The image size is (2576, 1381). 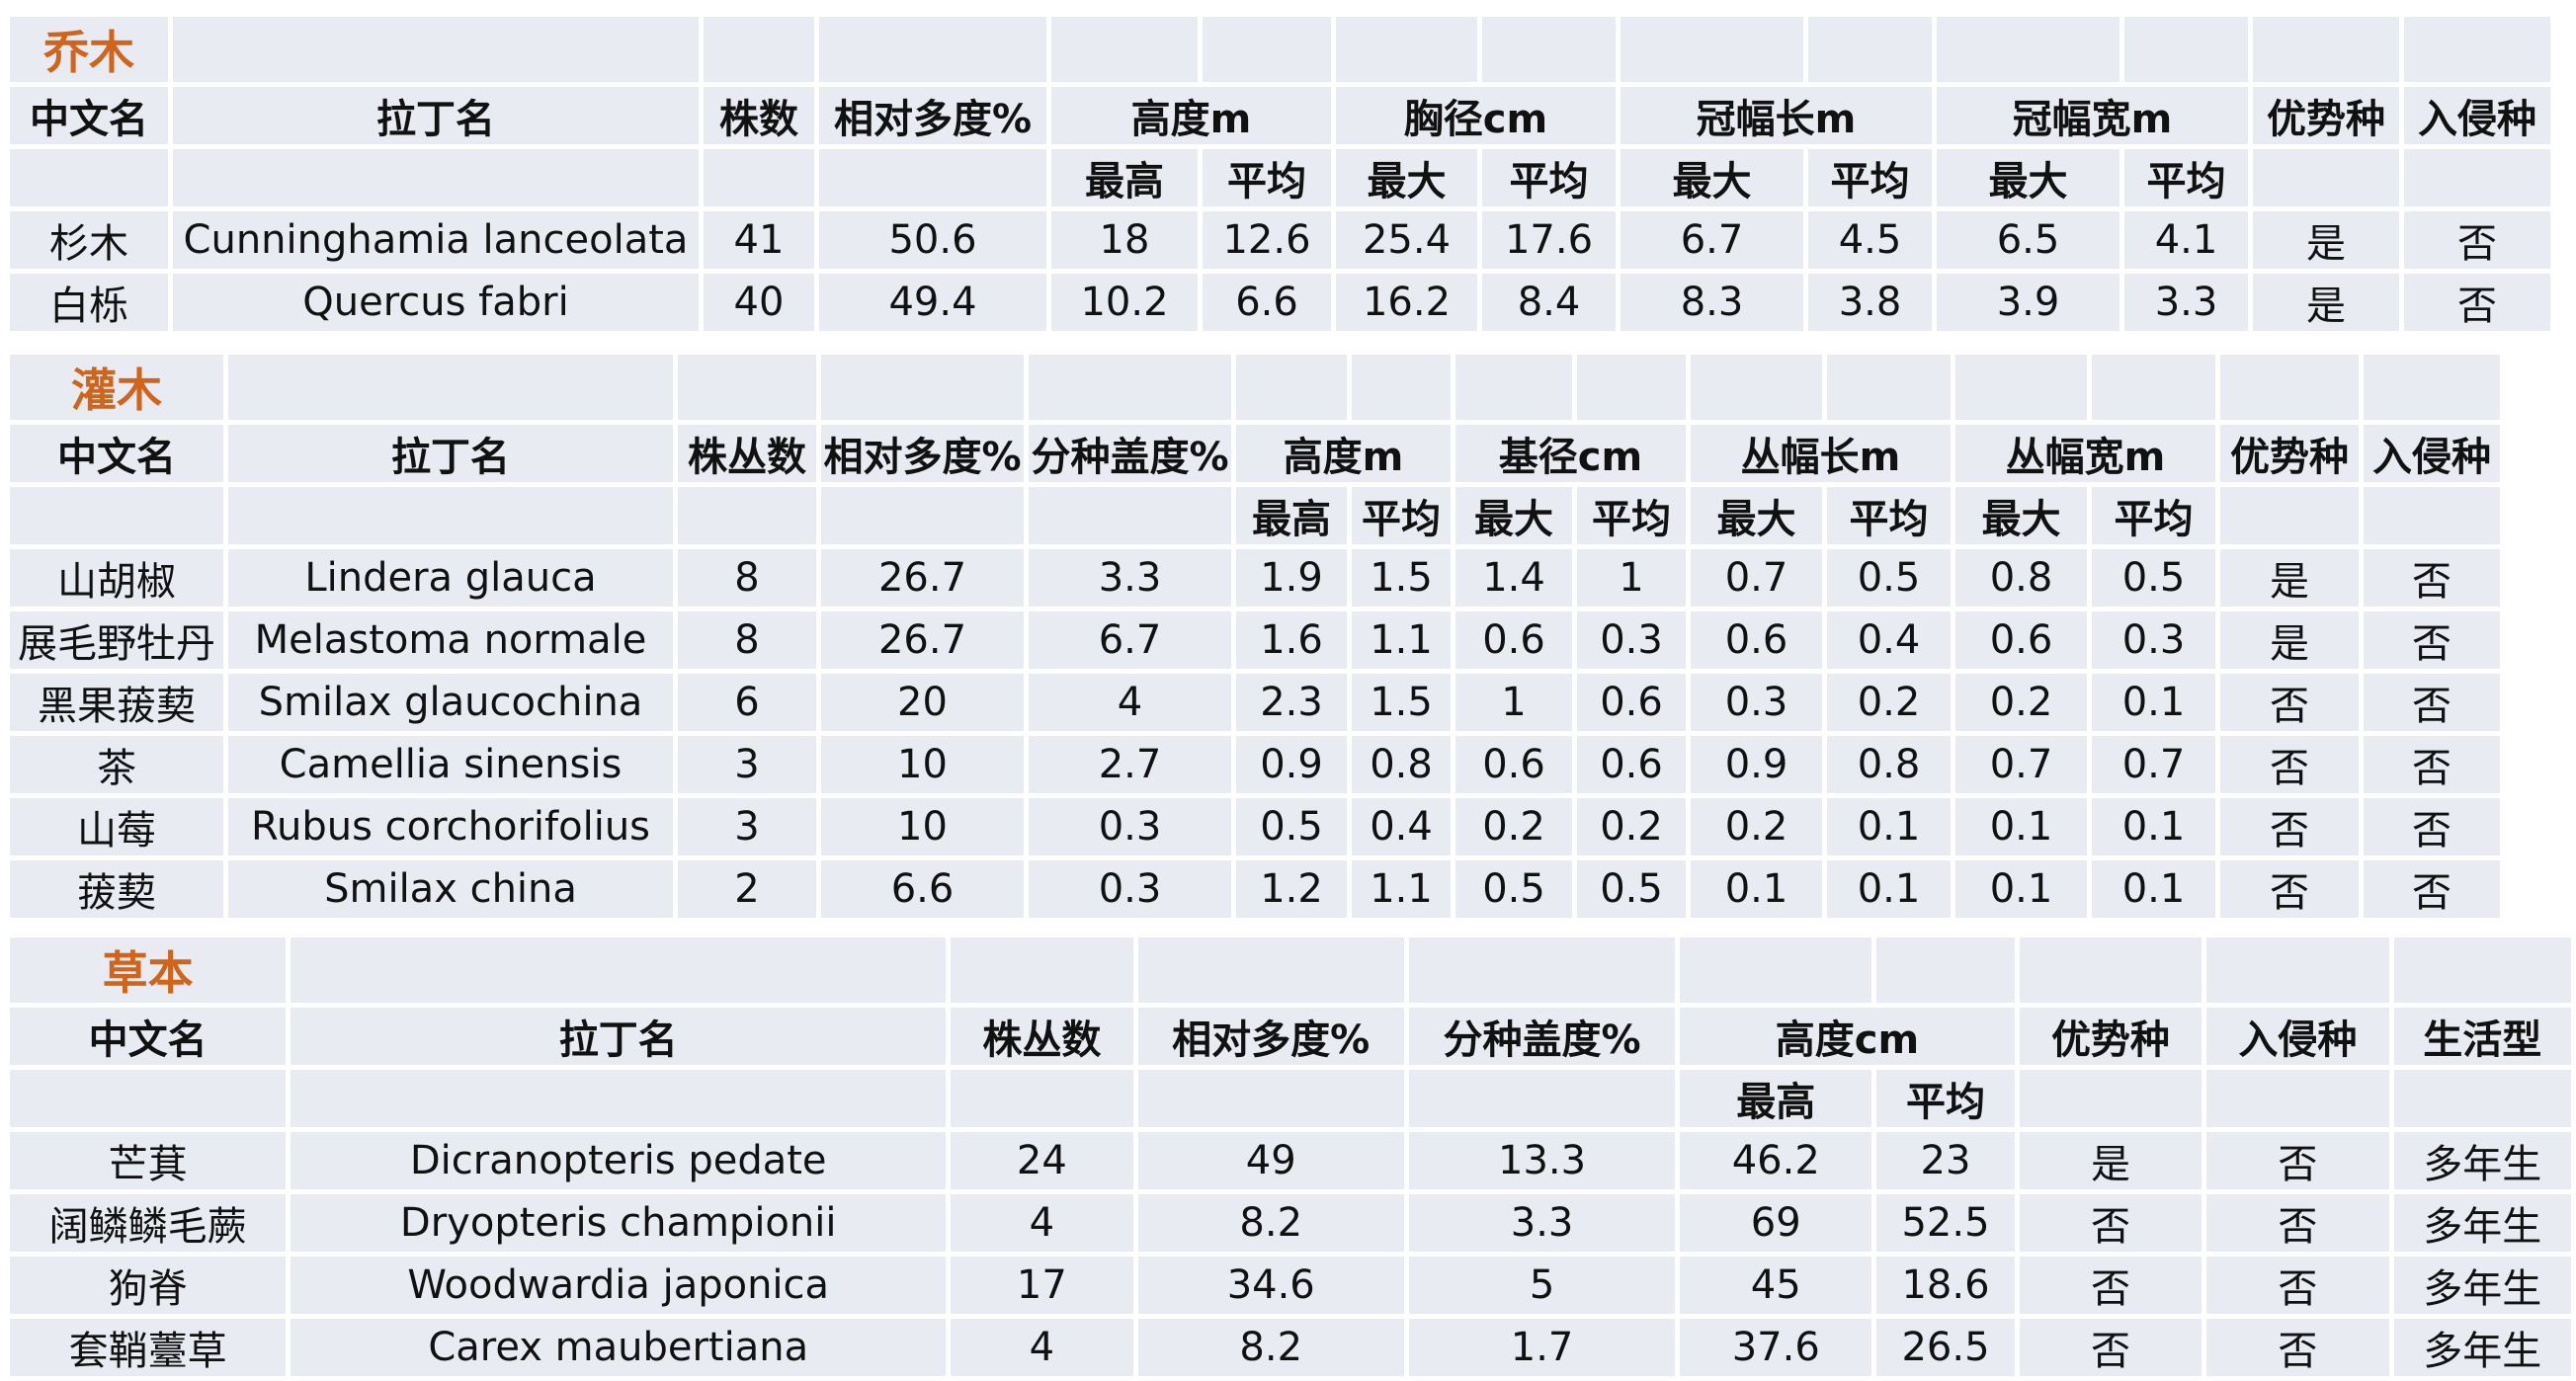 What do you see at coordinates (2482, 1037) in the screenshot?
I see `herb-header-life-form: 生活型` at bounding box center [2482, 1037].